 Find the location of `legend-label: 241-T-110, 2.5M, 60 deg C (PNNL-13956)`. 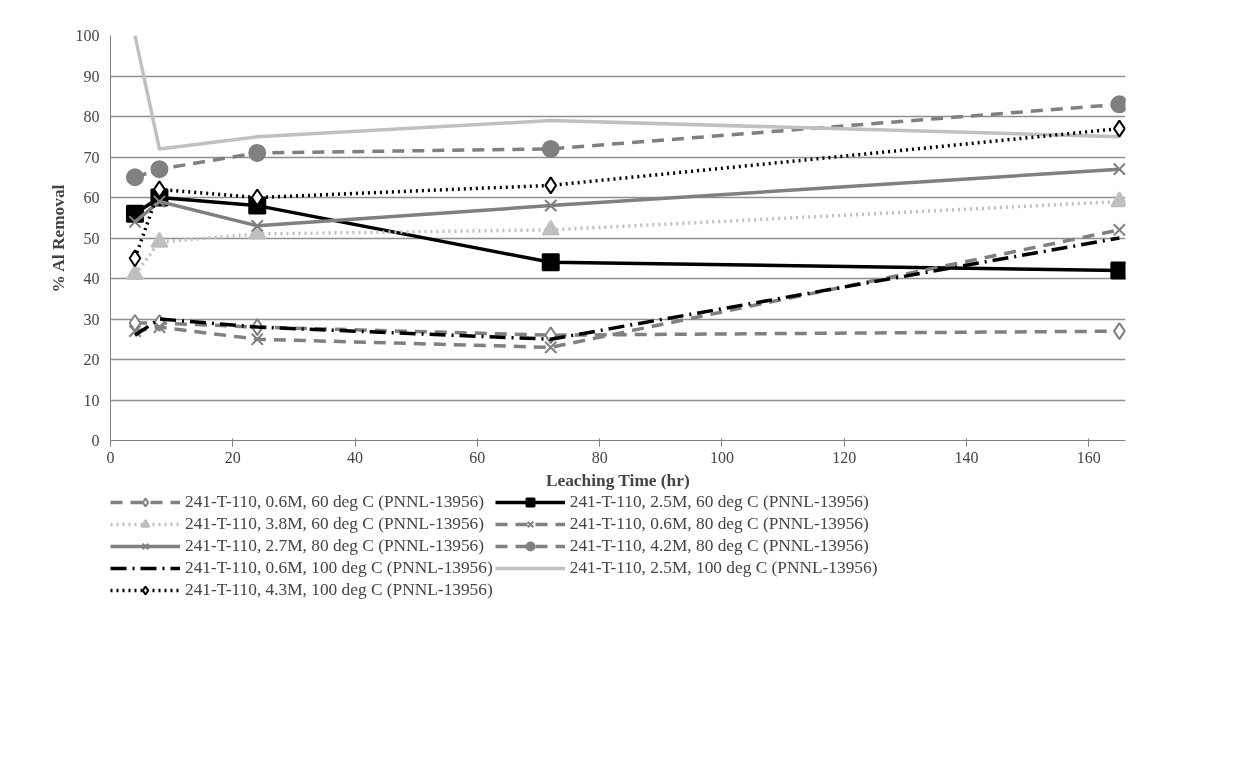

legend-label: 241-T-110, 2.5M, 60 deg C (PNNL-13956) is located at coordinates (719, 502).